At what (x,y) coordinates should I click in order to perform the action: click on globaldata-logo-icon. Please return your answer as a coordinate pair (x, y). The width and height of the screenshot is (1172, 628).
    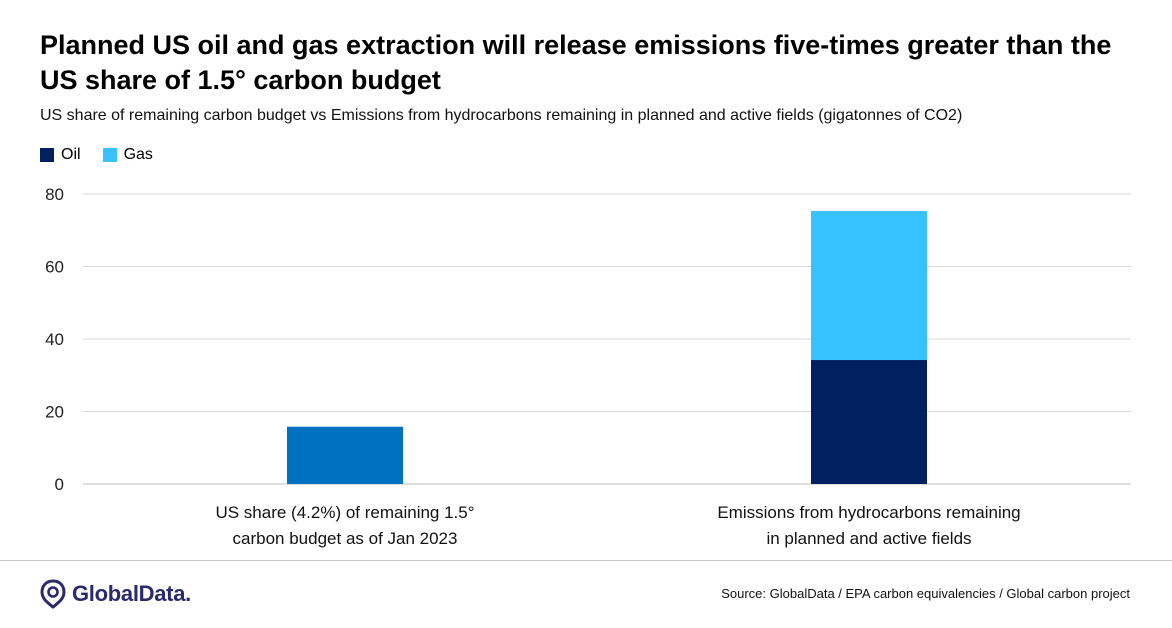
    Looking at the image, I should click on (53, 594).